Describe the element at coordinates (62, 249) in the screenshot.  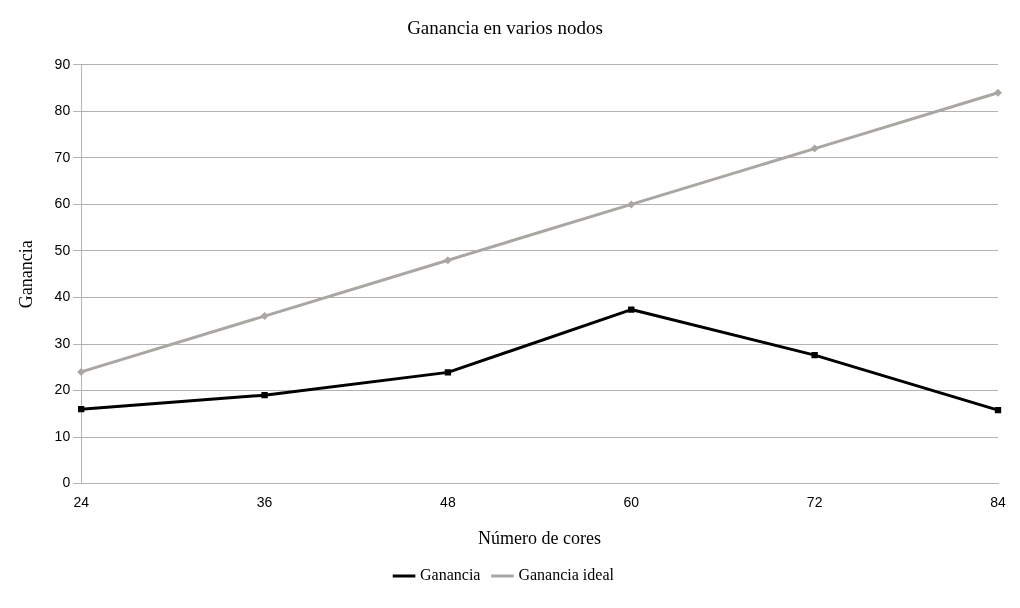
I see `y-tick-label: 50` at that location.